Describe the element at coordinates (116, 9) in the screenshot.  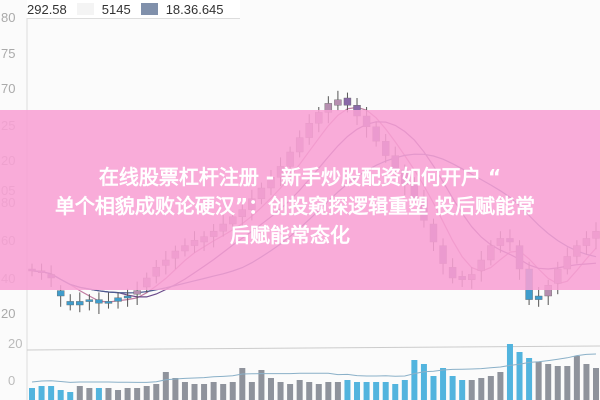
I see `legend-value-volume: 5145` at that location.